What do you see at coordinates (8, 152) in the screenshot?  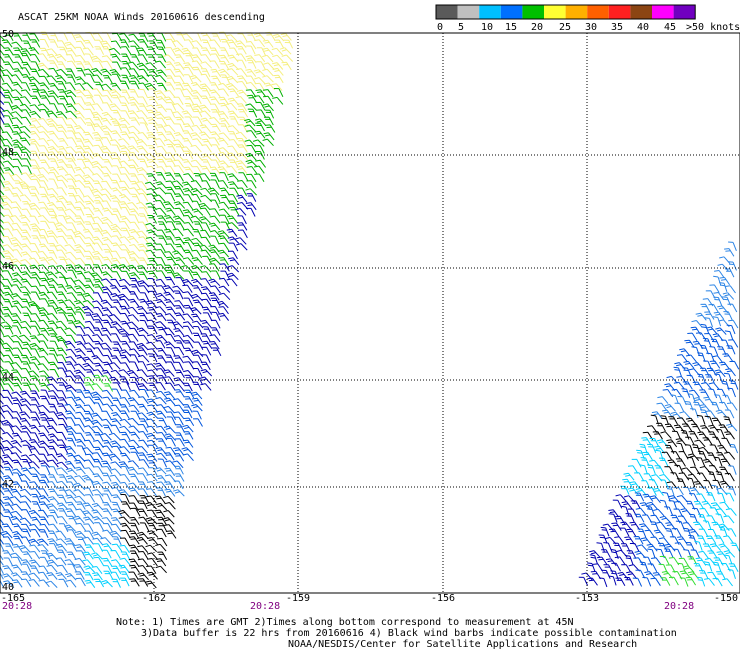 I see `lat-label: 48` at bounding box center [8, 152].